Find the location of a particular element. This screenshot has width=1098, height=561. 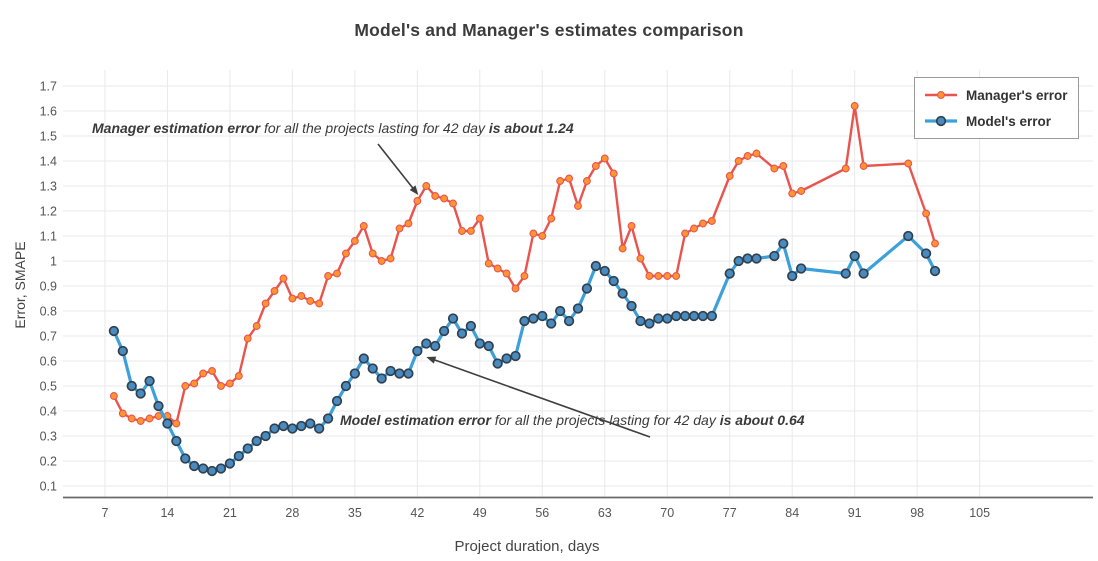

legend-model-glyph is located at coordinates (941, 121).